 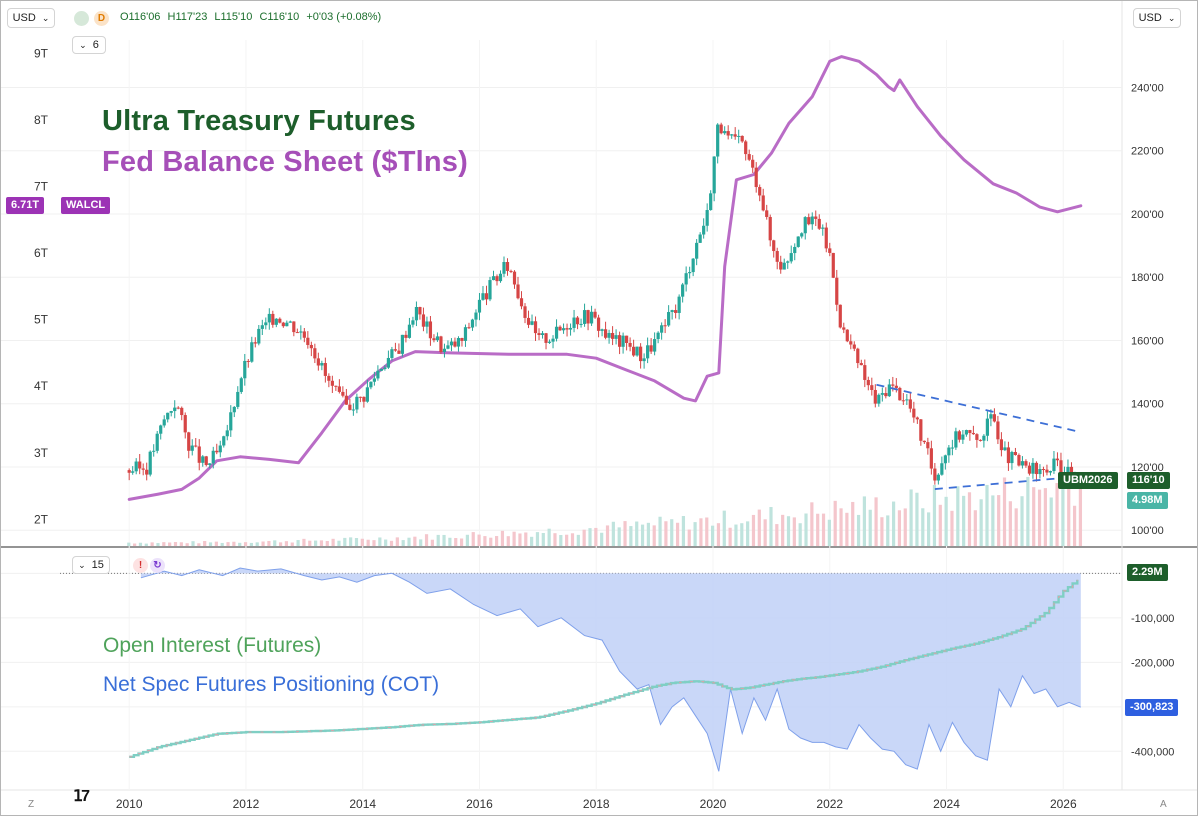 I want to click on currency-selector-right: USD ⌄, so click(x=1157, y=18).